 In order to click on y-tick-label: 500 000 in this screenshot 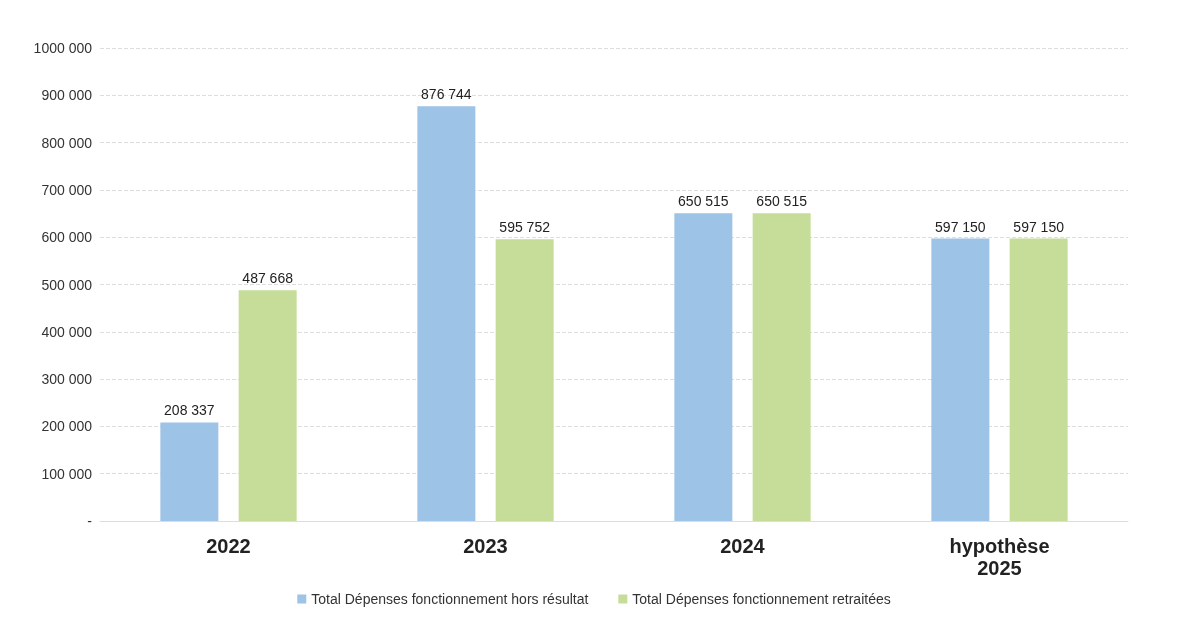, I will do `click(67, 284)`.